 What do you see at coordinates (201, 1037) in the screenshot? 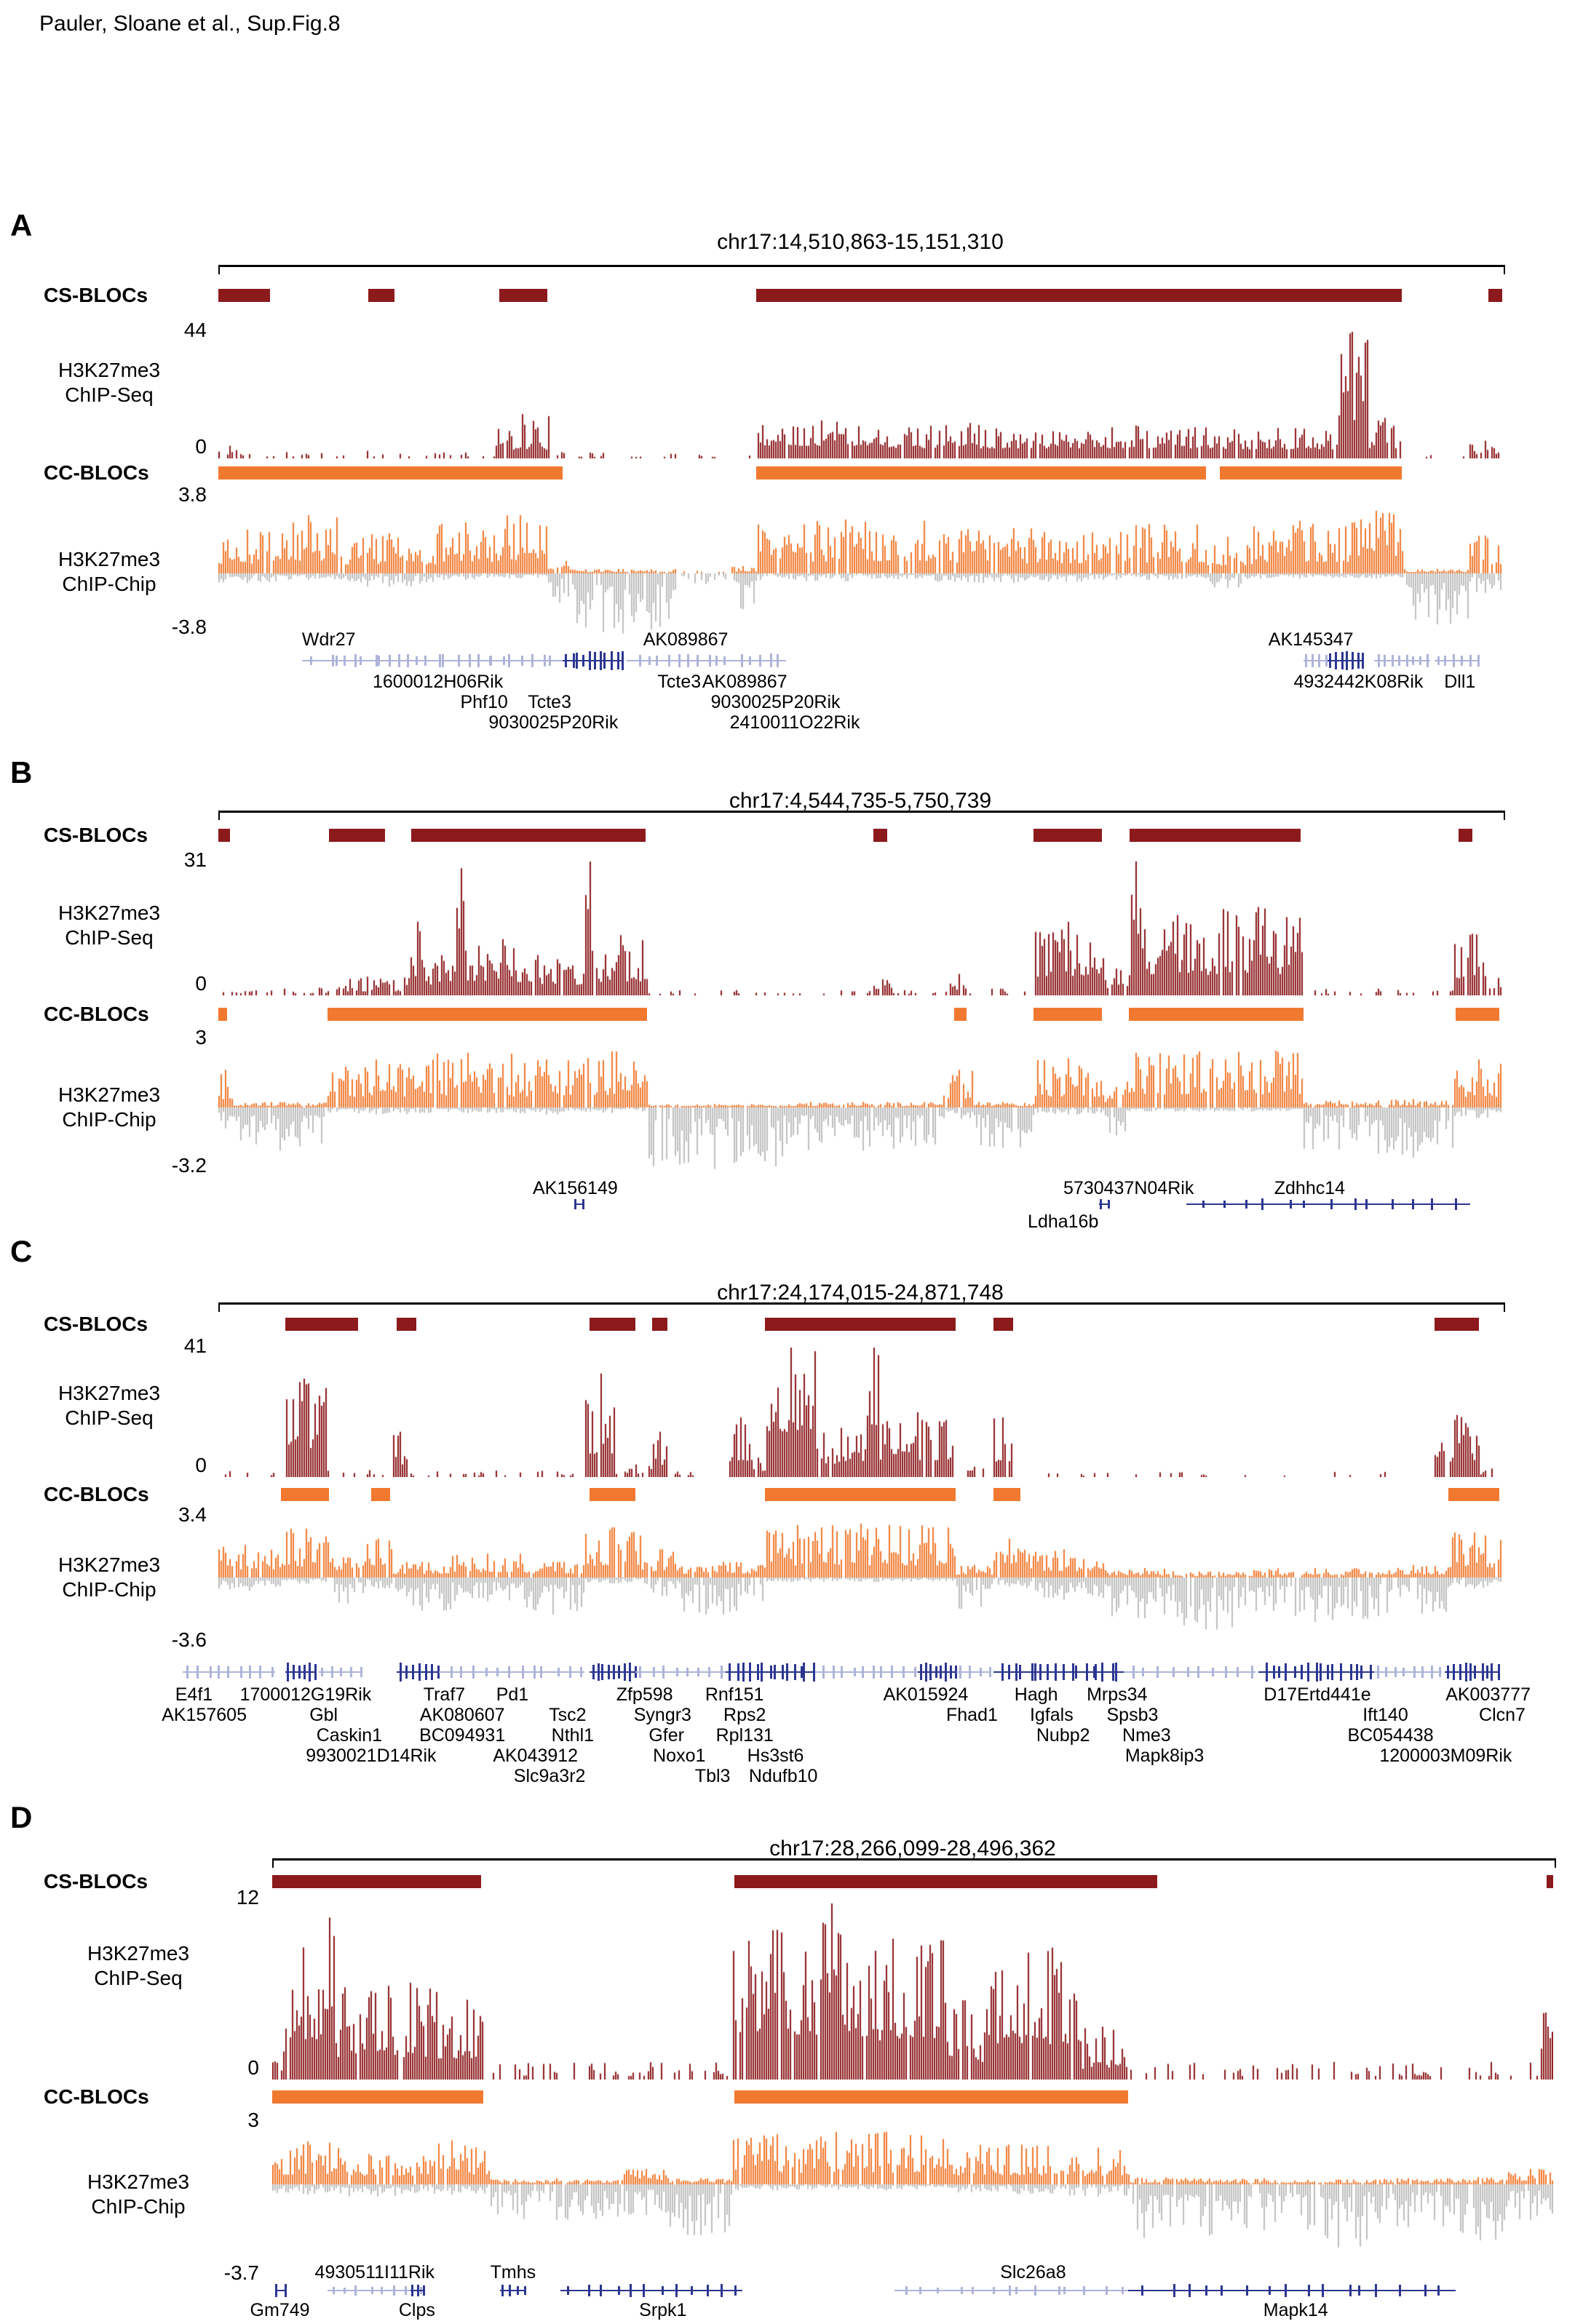
I see `chipchip-ymax: 3` at bounding box center [201, 1037].